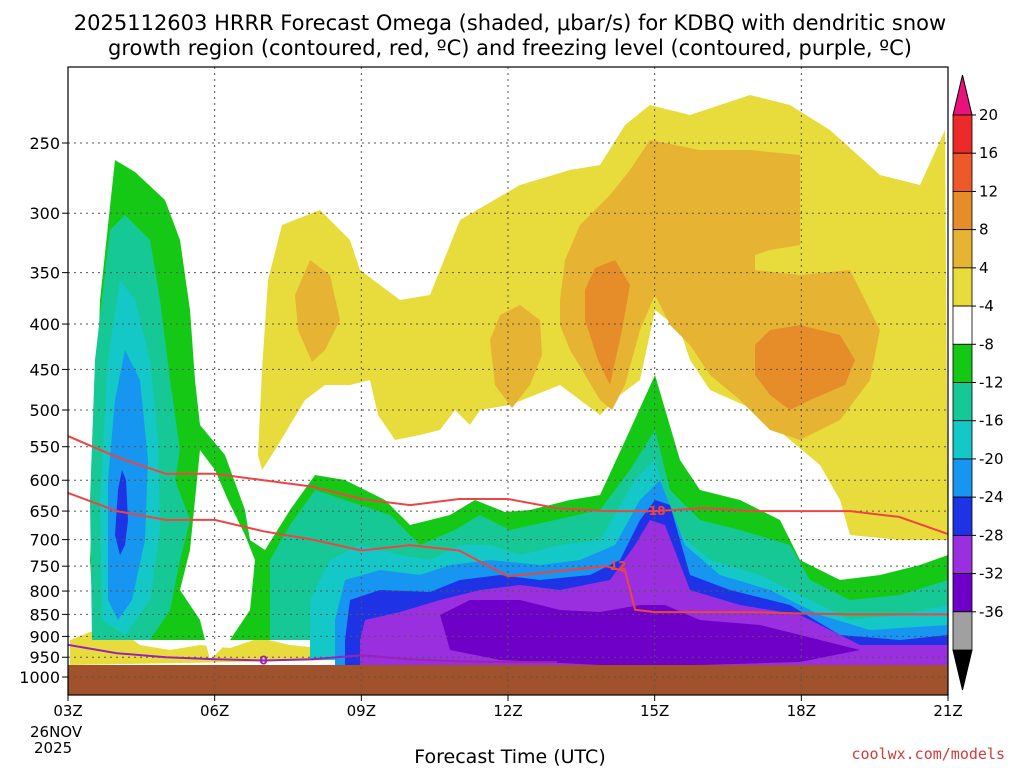 This screenshot has width=1024, height=768. I want to click on y-tick-label: 500, so click(44, 410).